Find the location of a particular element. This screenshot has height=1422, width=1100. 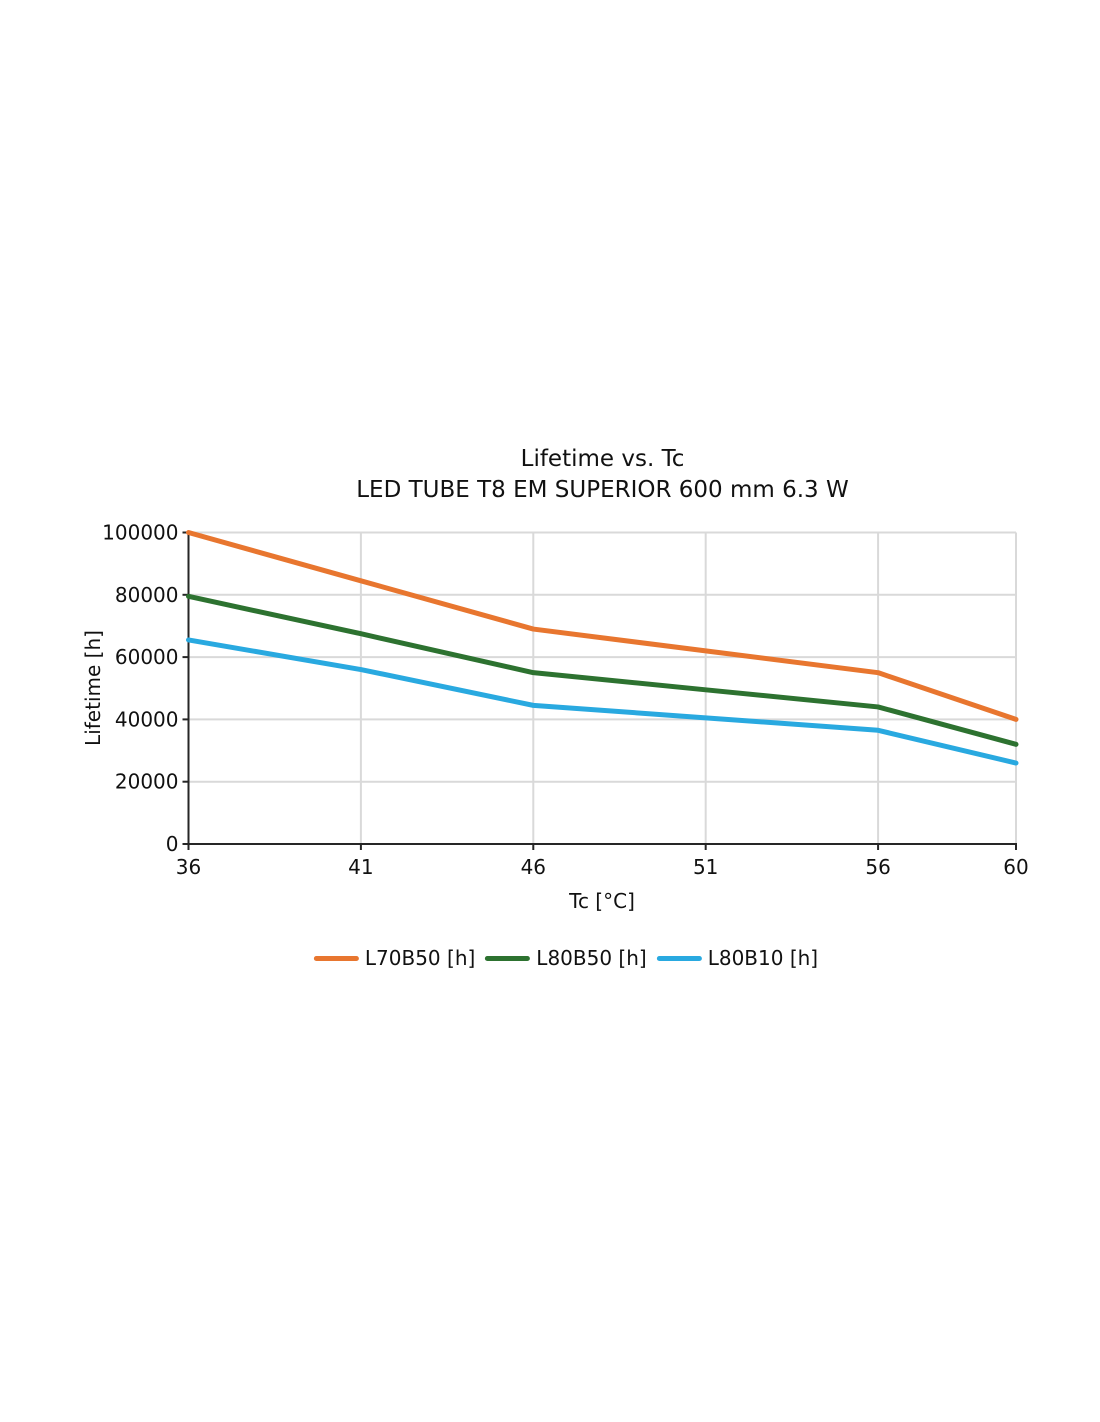

x-tick-label: 41 is located at coordinates (360, 867).